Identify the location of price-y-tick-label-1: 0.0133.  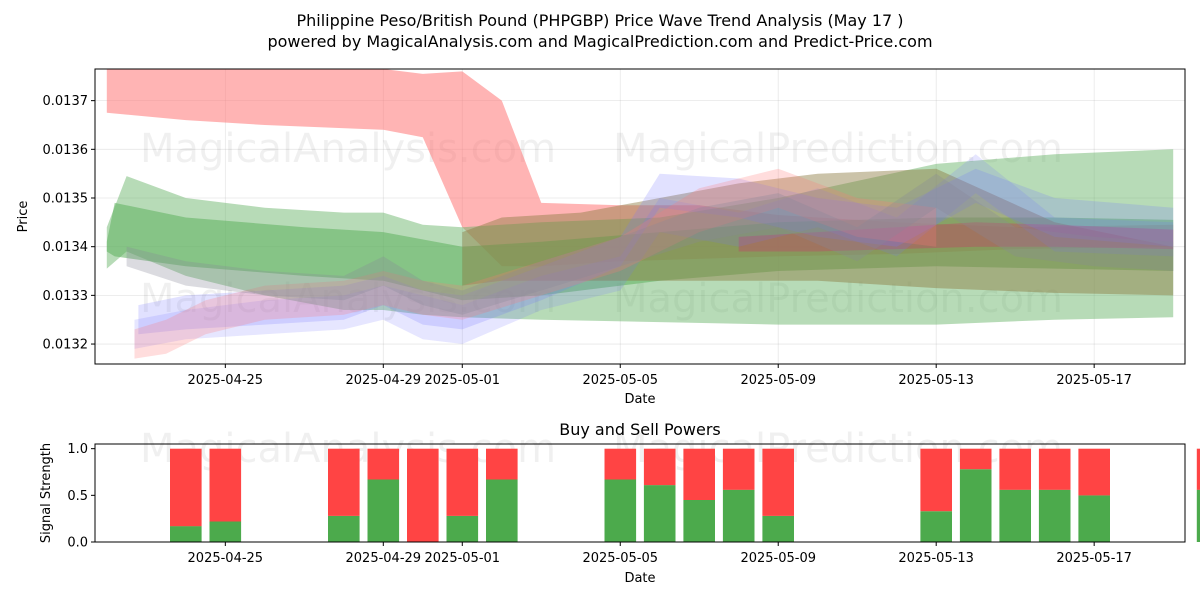
(66, 296).